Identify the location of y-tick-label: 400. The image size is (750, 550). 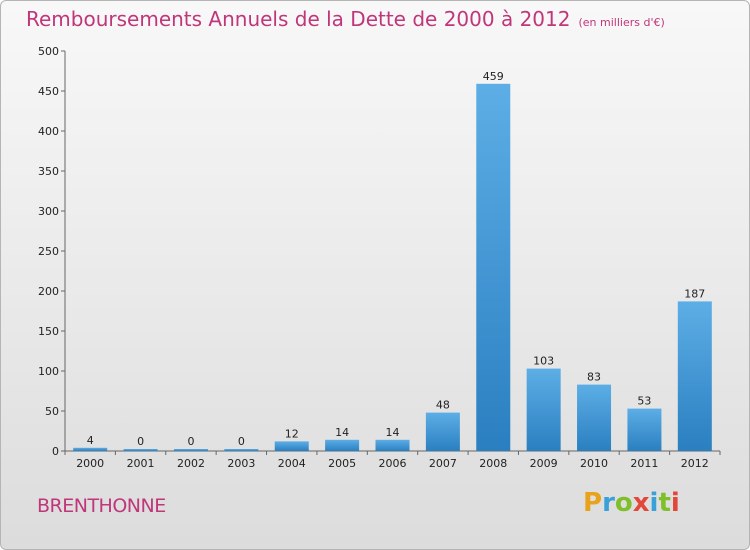
(48, 131).